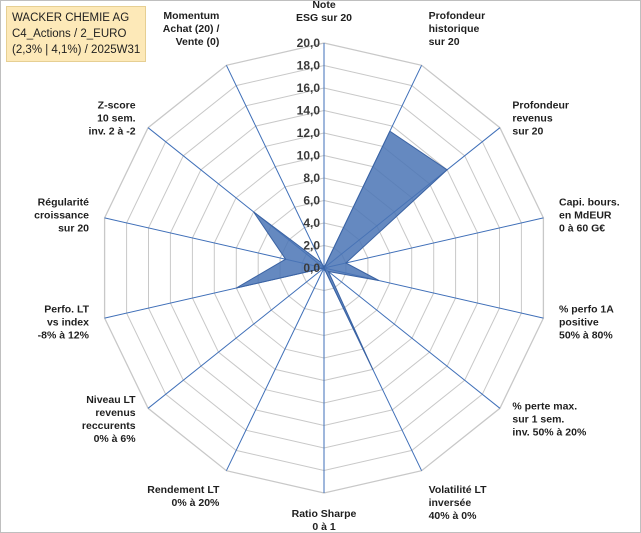 This screenshot has height=533, width=641. What do you see at coordinates (191, 16) in the screenshot?
I see `axis-label-line: Momentum` at bounding box center [191, 16].